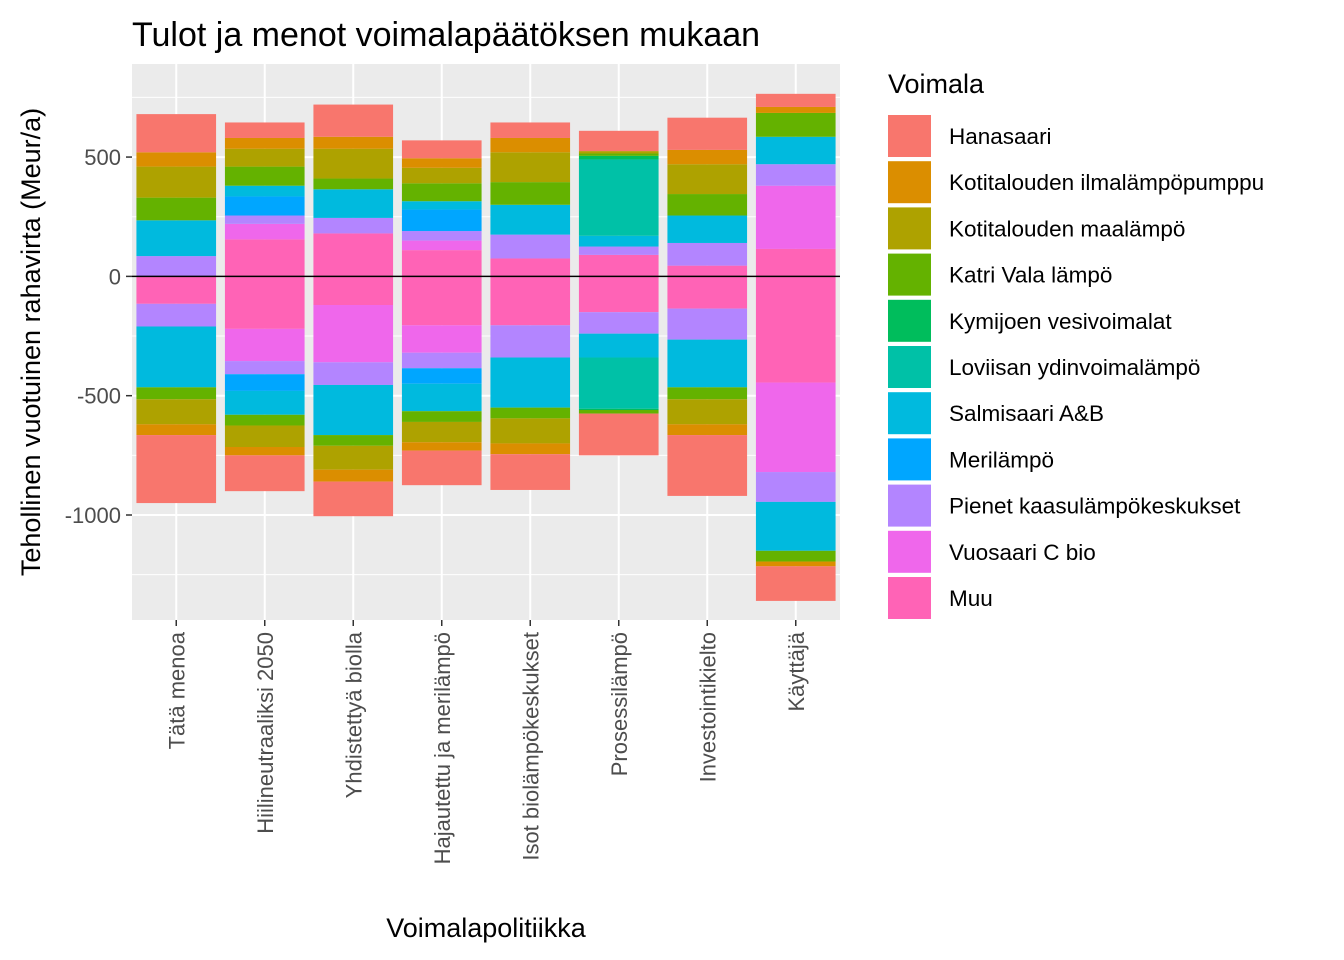 This screenshot has height=960, width=1344. I want to click on legend-label: Hanasaari, so click(1000, 136).